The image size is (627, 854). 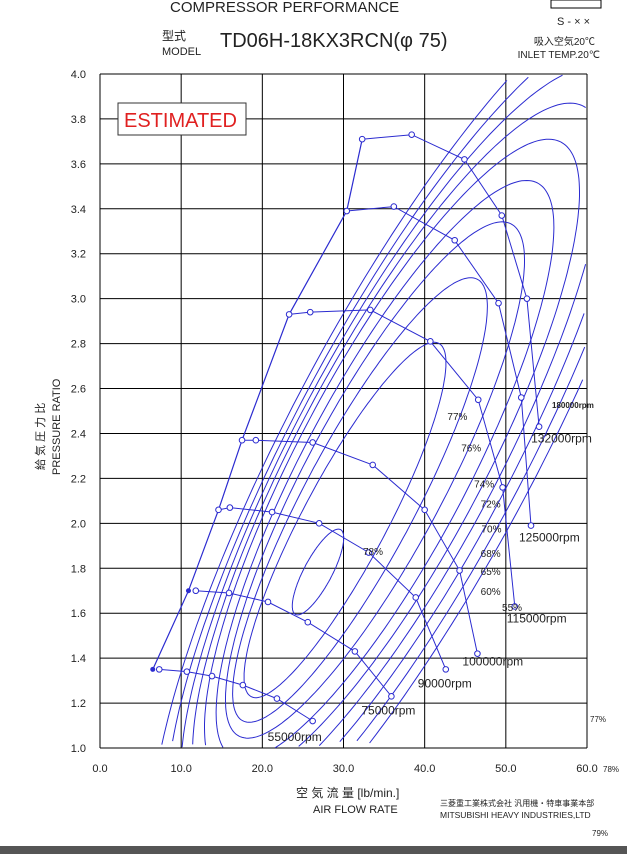 I want to click on efficiency-label: 74%, so click(x=484, y=484).